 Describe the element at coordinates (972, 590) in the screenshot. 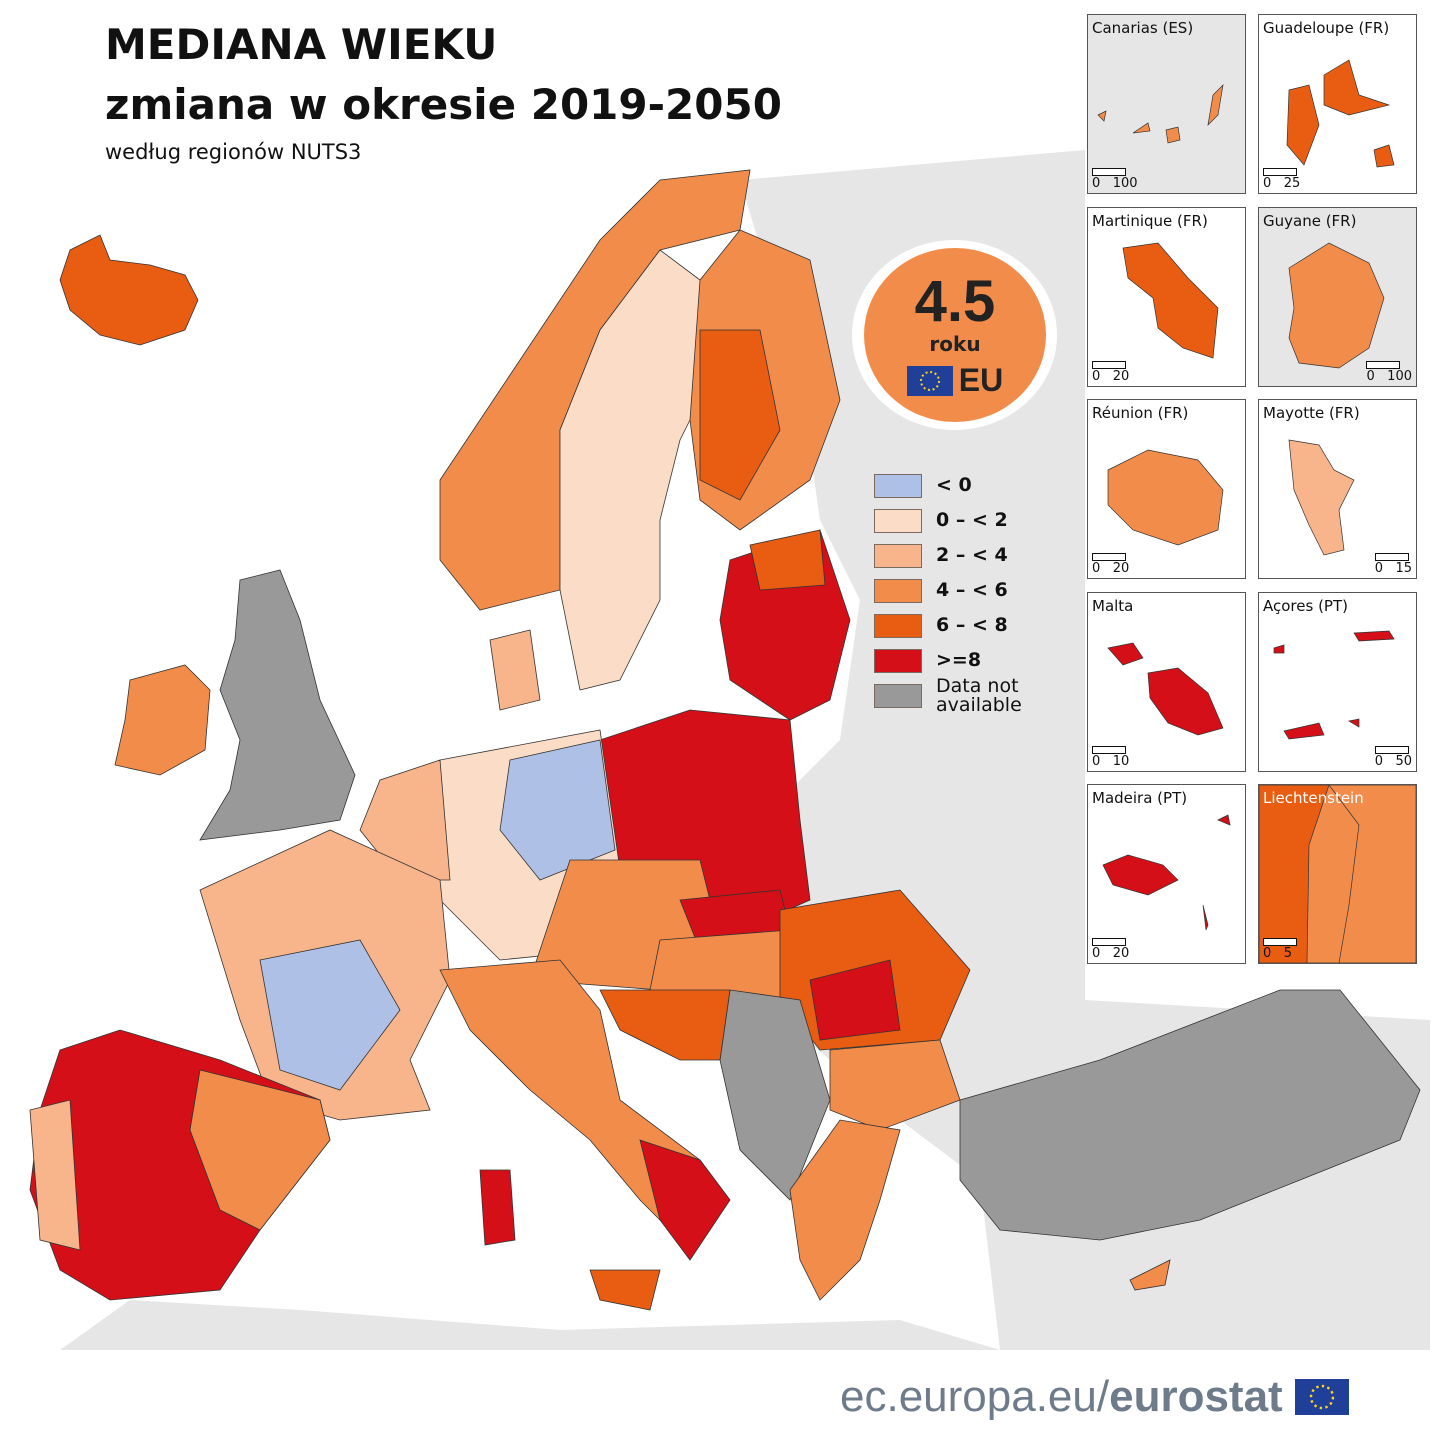

I see `legend-label: 4 – < 6` at that location.